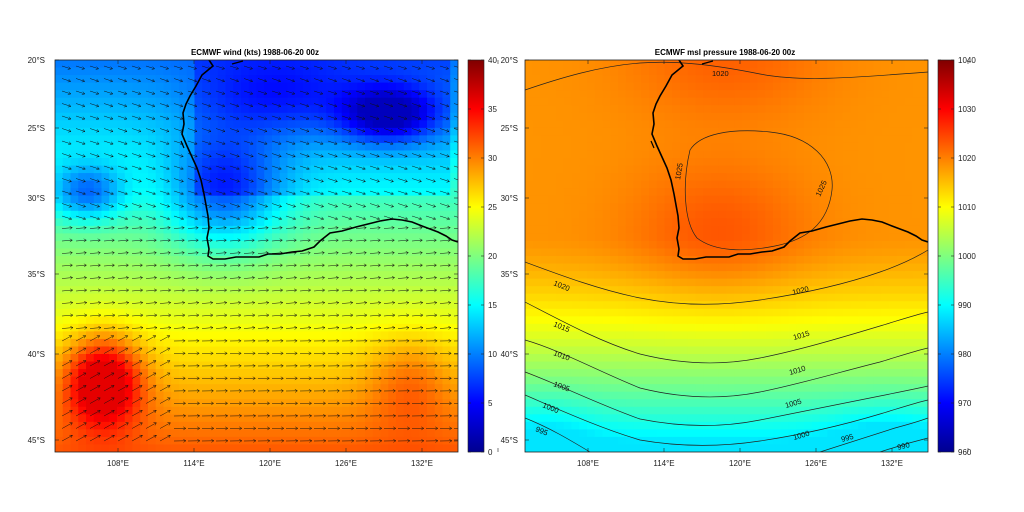 The image size is (1024, 512). I want to click on wind-lat-axis: 20°S 25°S 30°S 35°S 40°S 45°S, so click(36, 250).